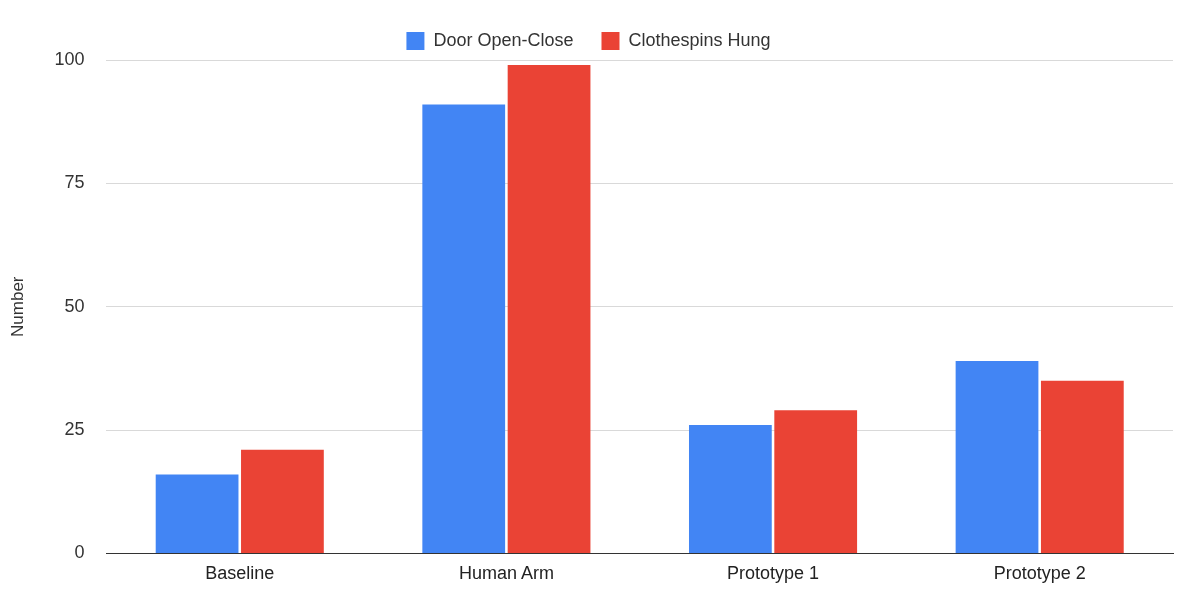  What do you see at coordinates (1039, 573) in the screenshot?
I see `x-tick-label: Prototype 2` at bounding box center [1039, 573].